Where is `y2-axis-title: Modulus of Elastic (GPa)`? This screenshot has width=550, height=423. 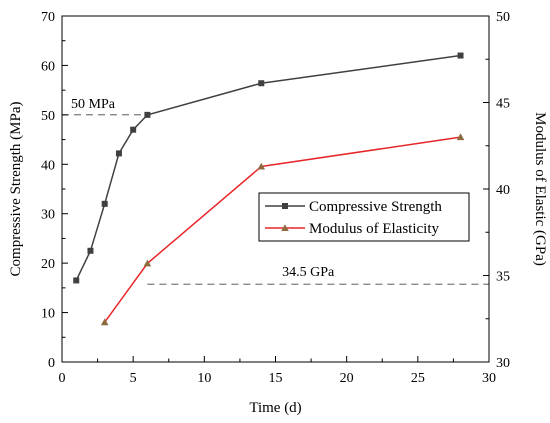 y2-axis-title: Modulus of Elastic (GPa) is located at coordinates (540, 189).